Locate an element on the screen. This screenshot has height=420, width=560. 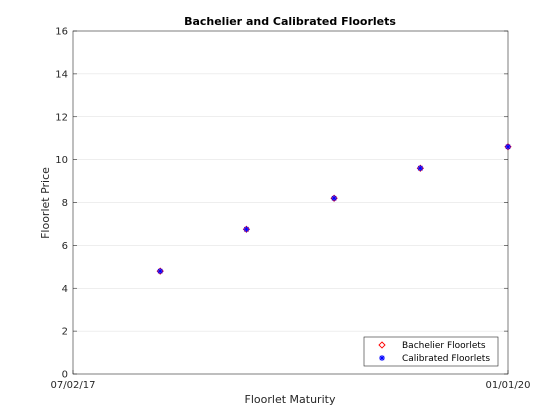
legend-items: Bachelier Floorlets Calibrated Floorlets is located at coordinates (434, 352).